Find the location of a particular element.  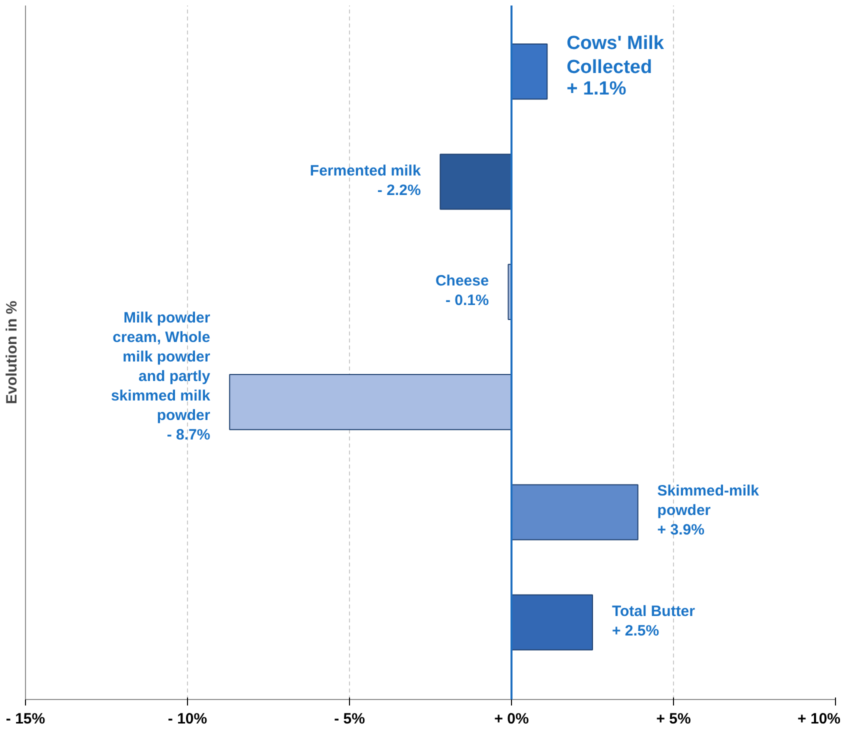

y-tick-label: Fermented milk is located at coordinates (366, 171).